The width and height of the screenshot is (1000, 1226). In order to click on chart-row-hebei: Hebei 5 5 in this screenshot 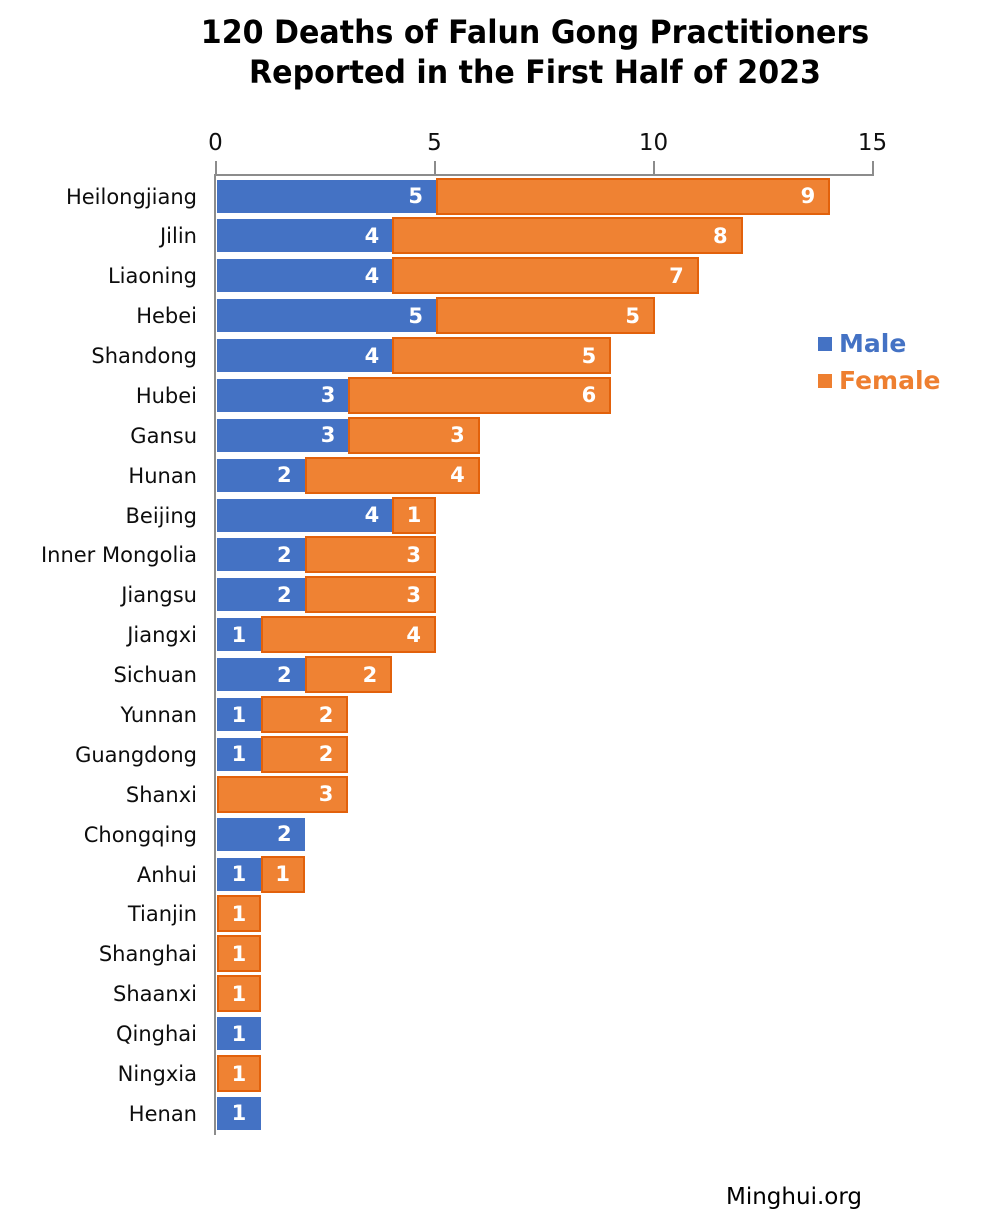, I will do `click(500, 316)`.